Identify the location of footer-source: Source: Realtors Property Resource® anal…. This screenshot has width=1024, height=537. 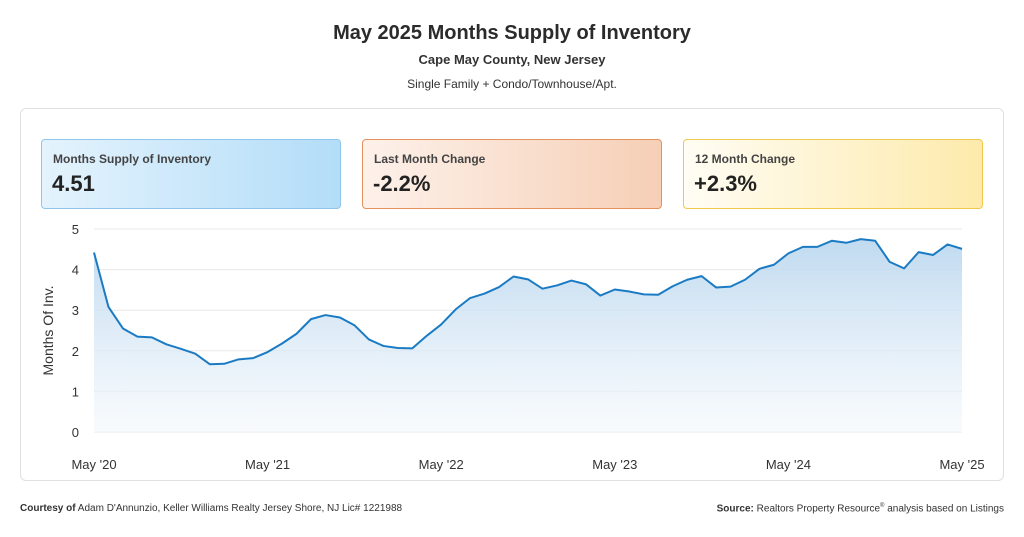
(860, 508).